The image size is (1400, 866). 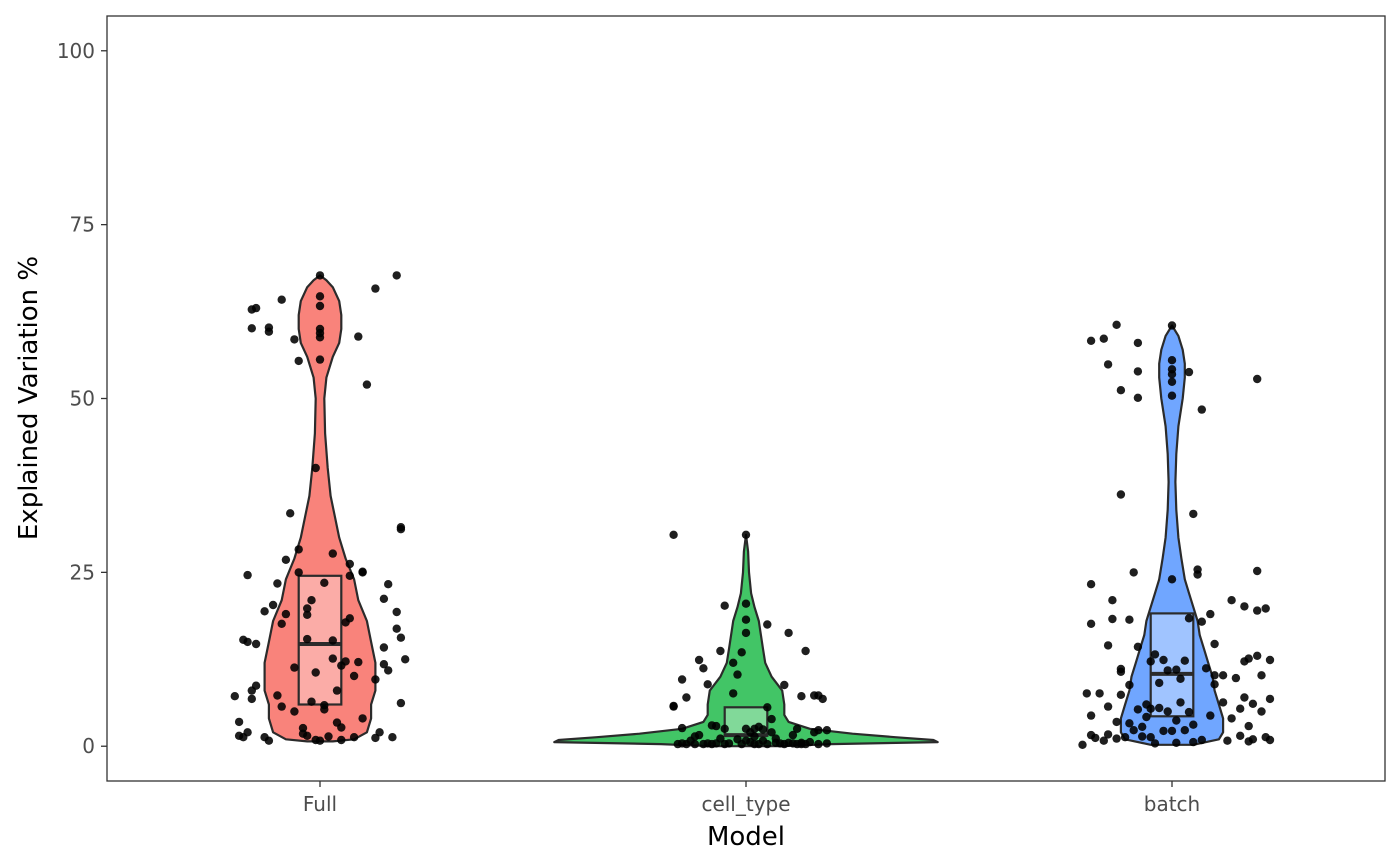 I want to click on box-batch, so click(x=1172, y=665).